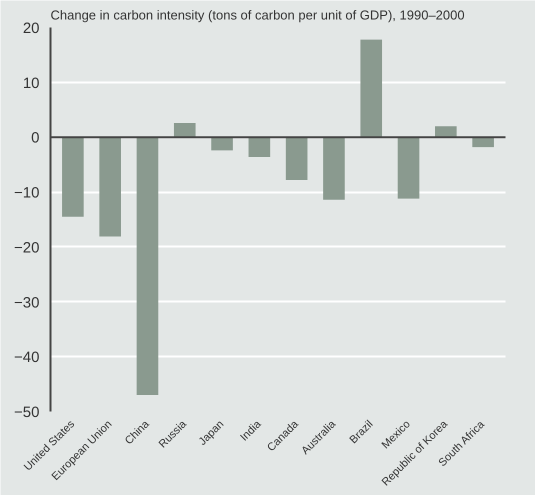 This screenshot has height=495, width=535. What do you see at coordinates (27, 357) in the screenshot?
I see `y-tick-label: −40` at bounding box center [27, 357].